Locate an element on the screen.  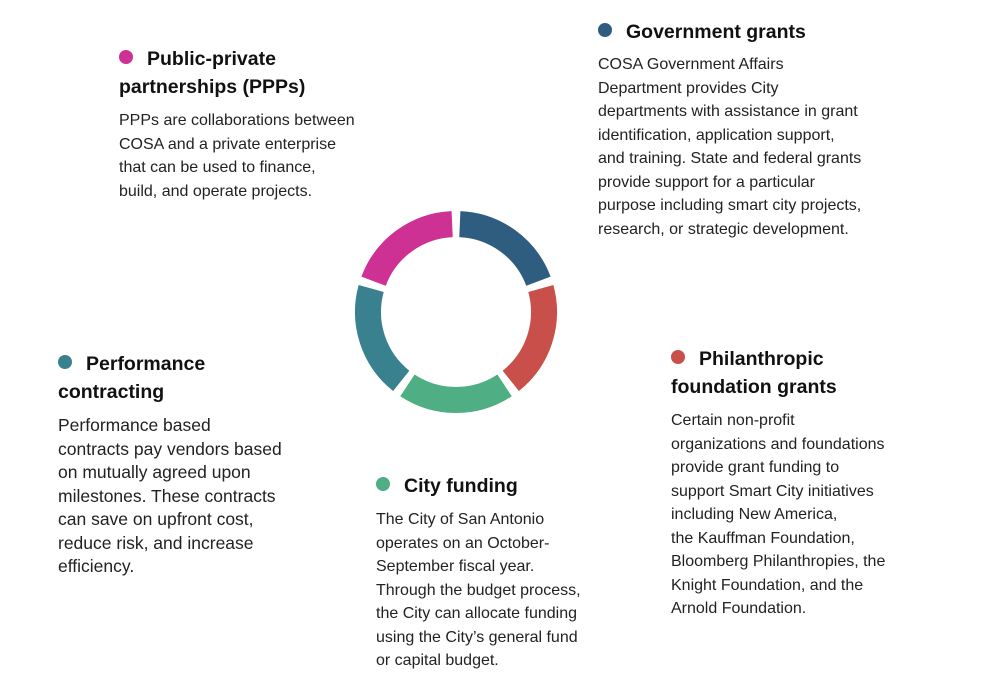
city-title: City funding is located at coordinates (461, 486).